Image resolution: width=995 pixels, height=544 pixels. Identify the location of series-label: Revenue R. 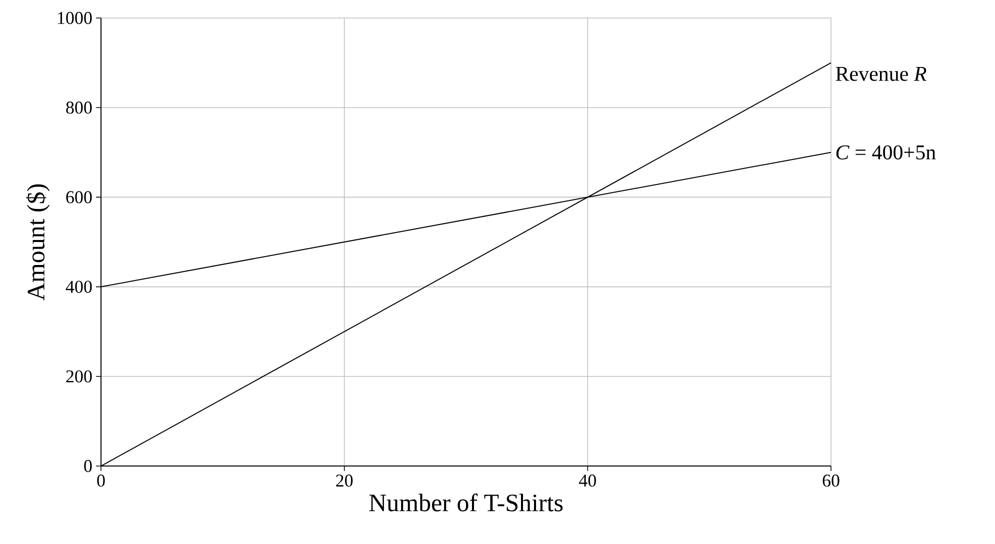
(881, 73).